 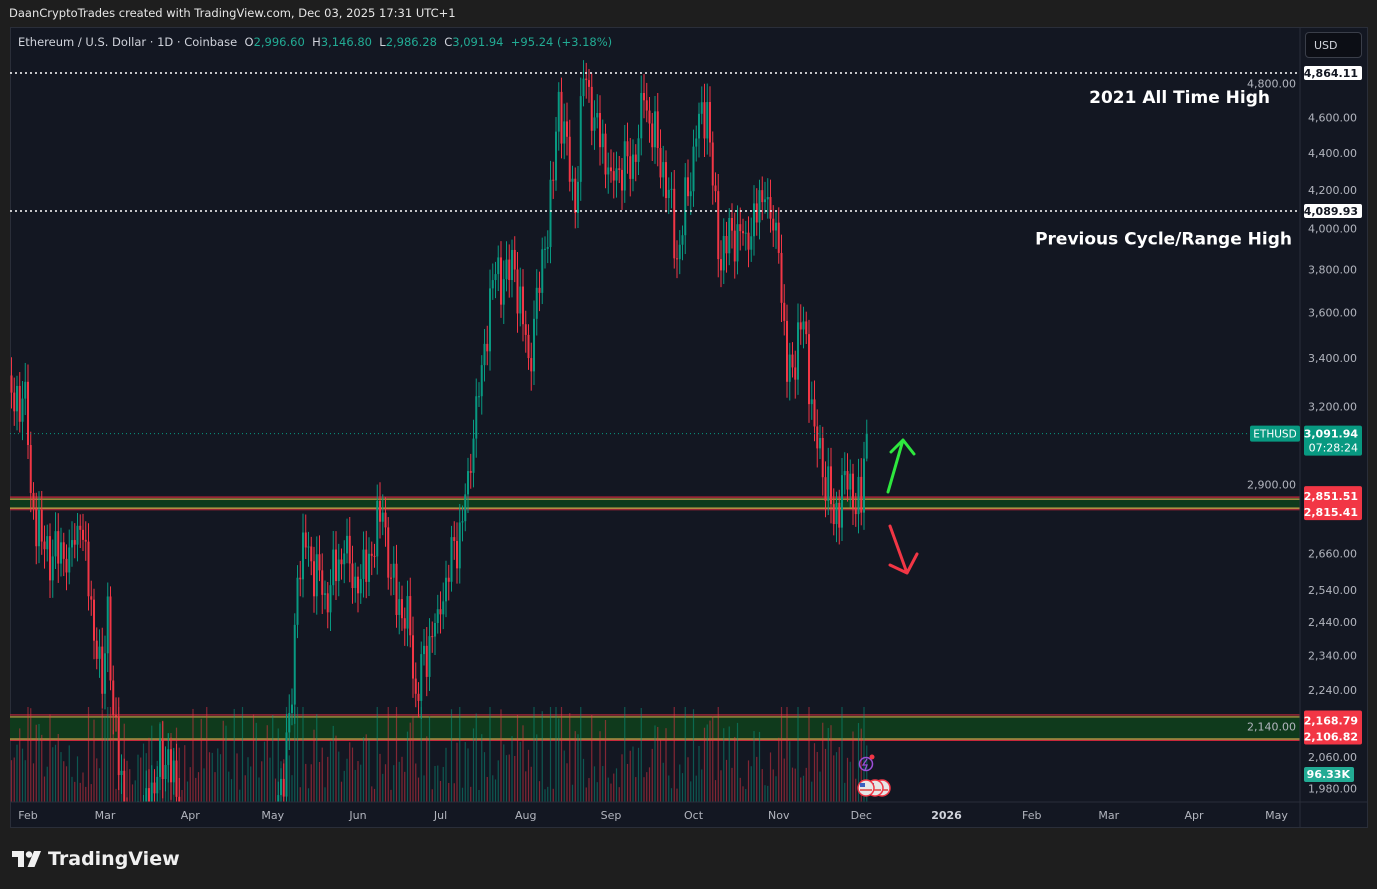 I want to click on news-flash-icon, so click(x=866, y=764).